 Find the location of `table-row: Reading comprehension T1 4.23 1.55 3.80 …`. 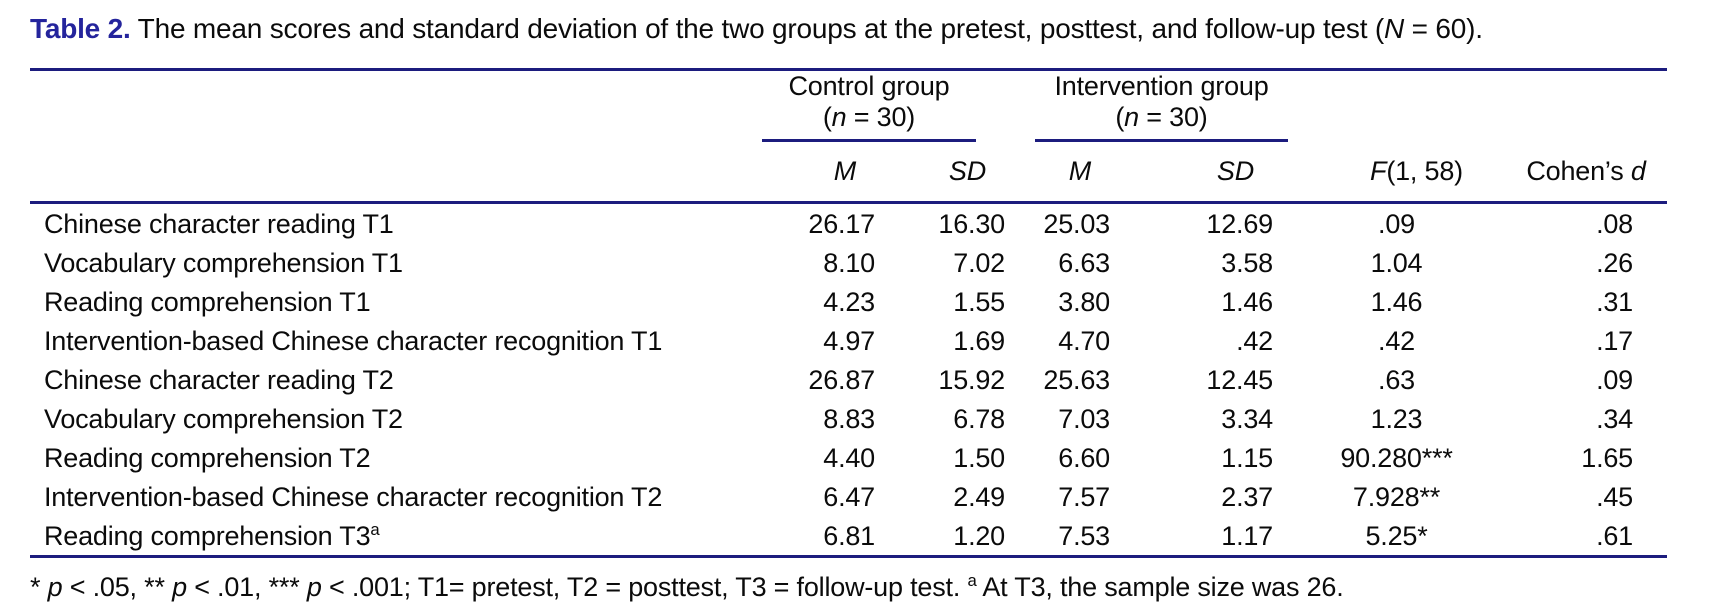

table-row: Reading comprehension T1 4.23 1.55 3.80 … is located at coordinates (848, 301).